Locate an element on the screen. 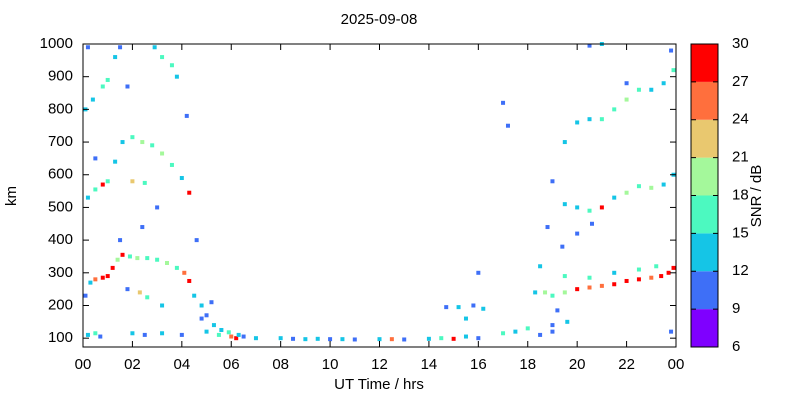  x-tick-label: 00 is located at coordinates (676, 364).